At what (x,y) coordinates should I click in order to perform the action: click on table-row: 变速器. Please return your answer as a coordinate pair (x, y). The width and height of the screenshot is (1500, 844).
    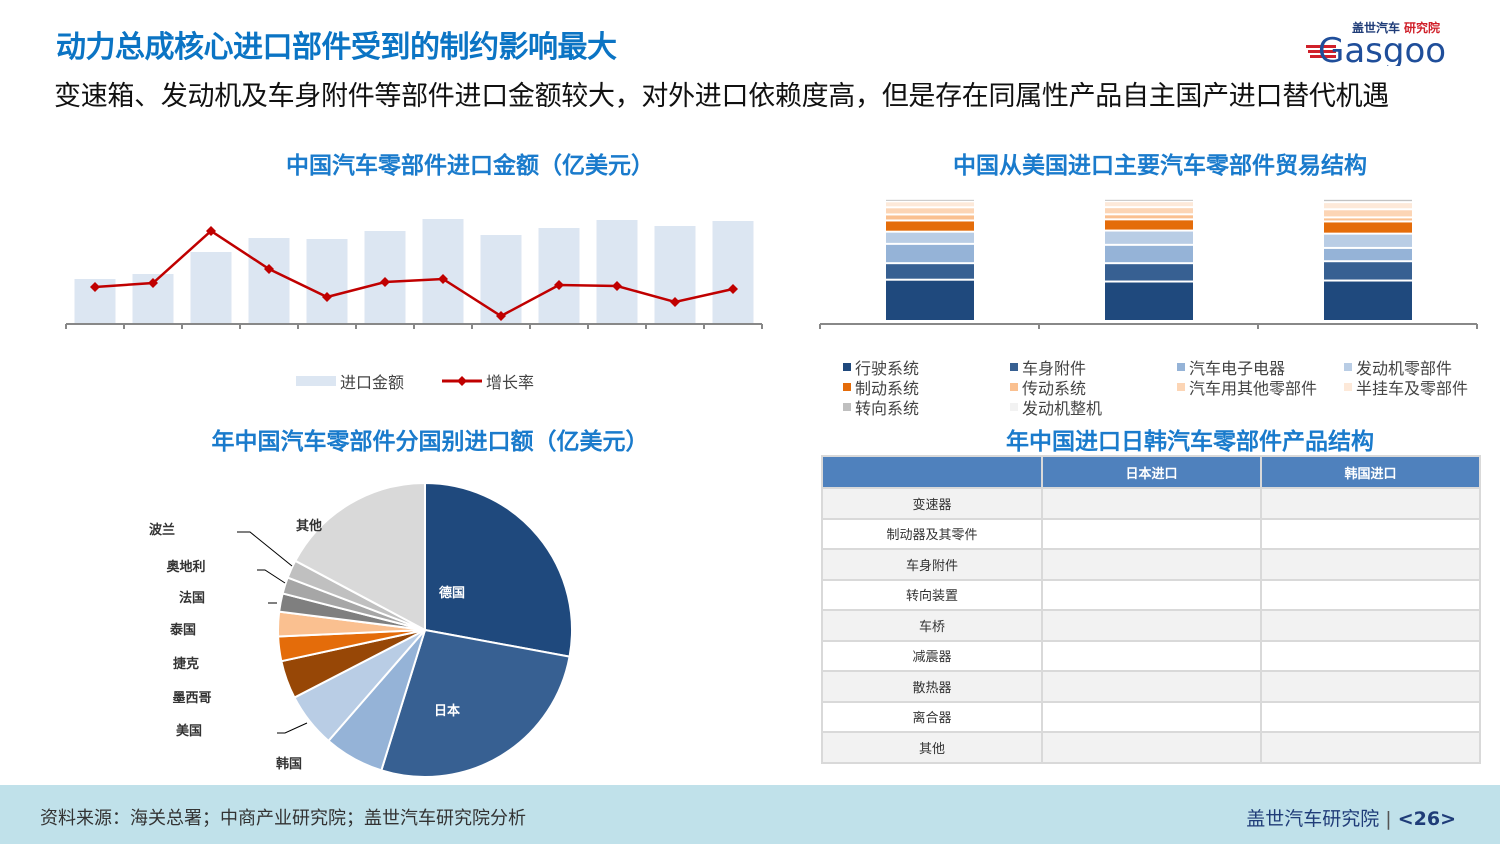
    Looking at the image, I should click on (1151, 503).